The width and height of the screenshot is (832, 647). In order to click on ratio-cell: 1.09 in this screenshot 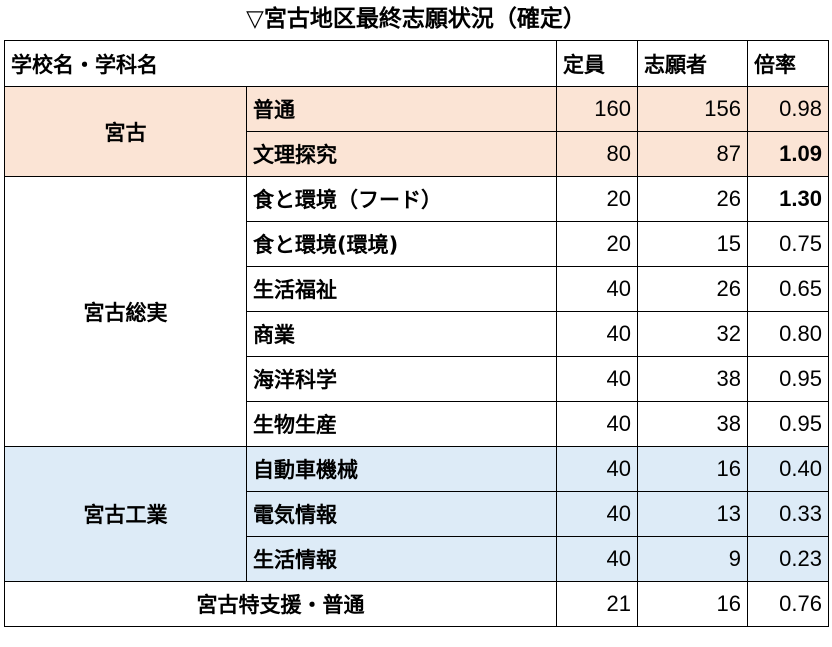, I will do `click(788, 154)`.